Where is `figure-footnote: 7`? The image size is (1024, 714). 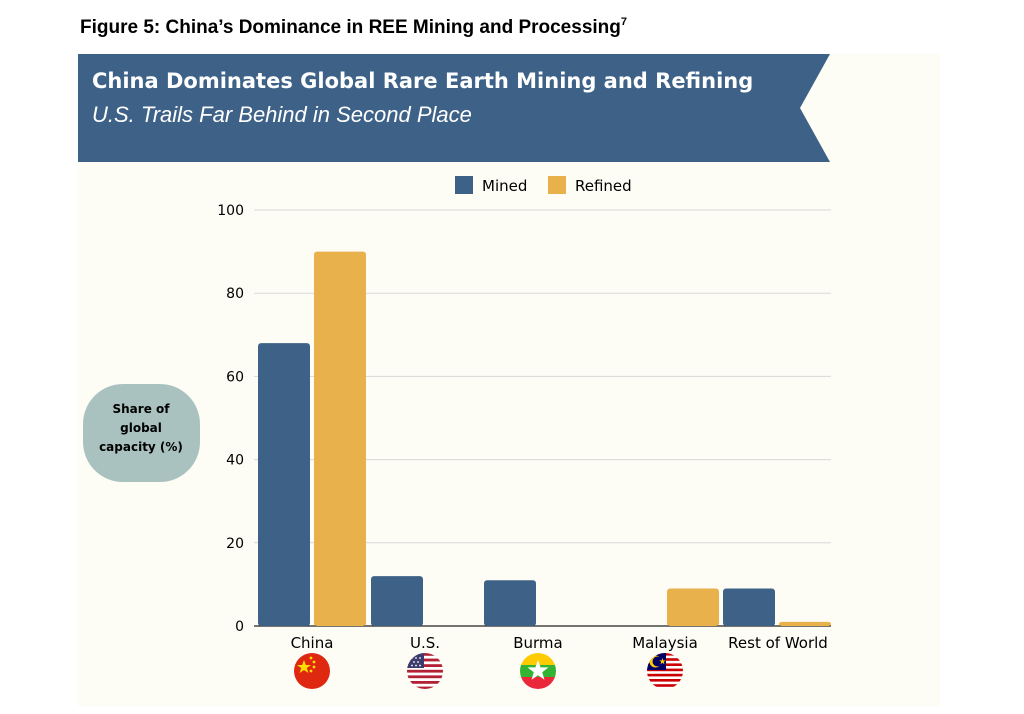 figure-footnote: 7 is located at coordinates (624, 22).